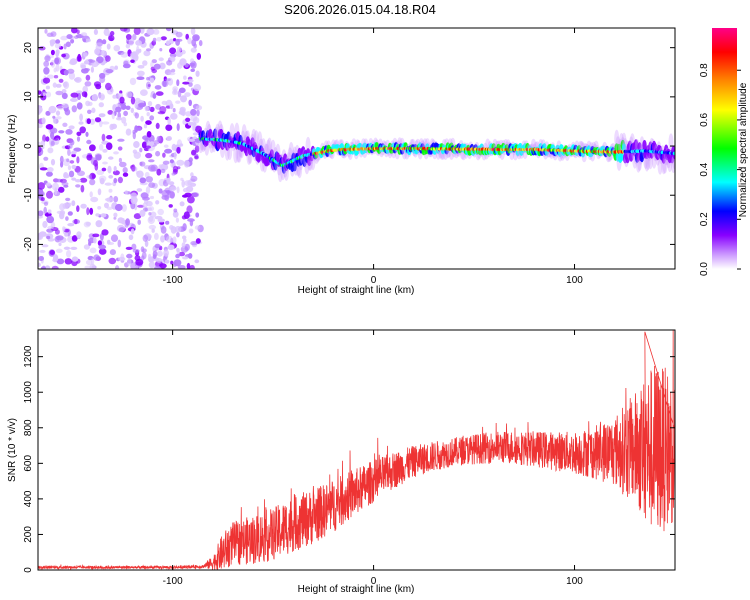  Describe the element at coordinates (28, 392) in the screenshot. I see `y-tick-label: 1000` at that location.